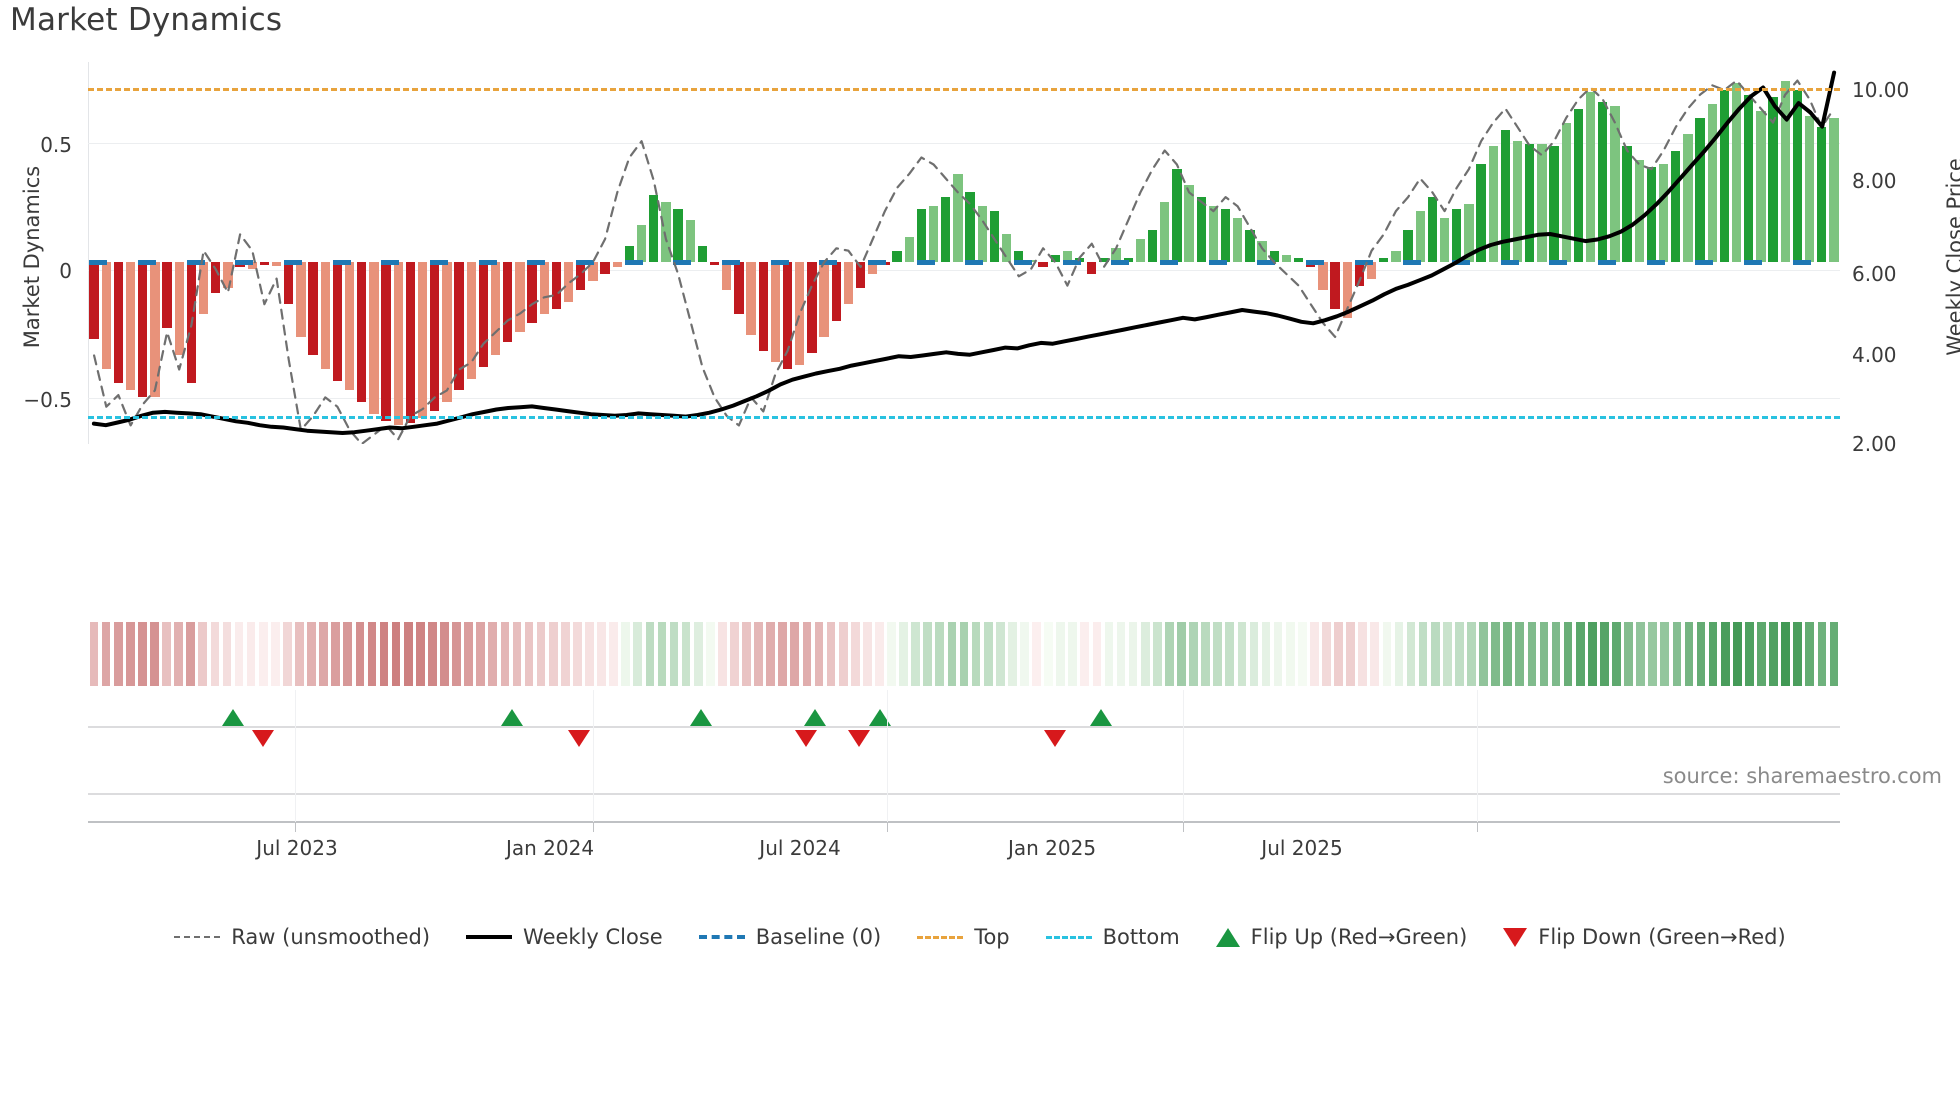 The image size is (1960, 1102). Describe the element at coordinates (1874, 355) in the screenshot. I see `y-tick-right-3: 4.00` at that location.